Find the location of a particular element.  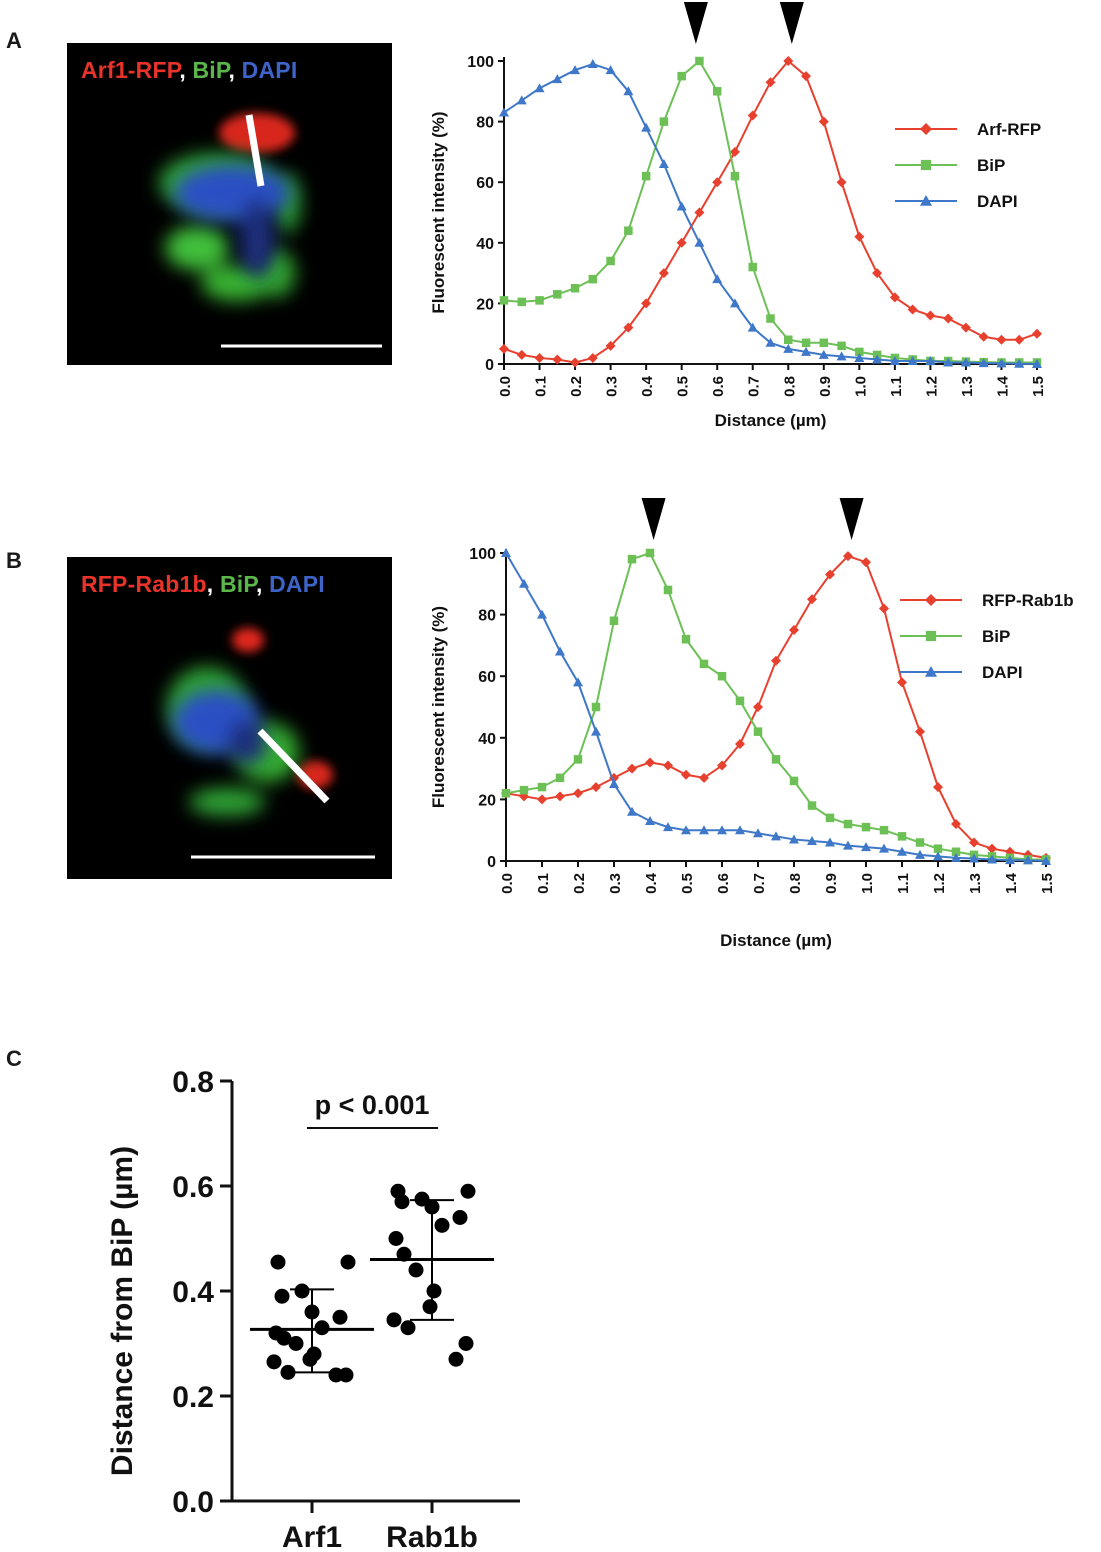

chart-a-peak-arrowhead is located at coordinates (791, 23).